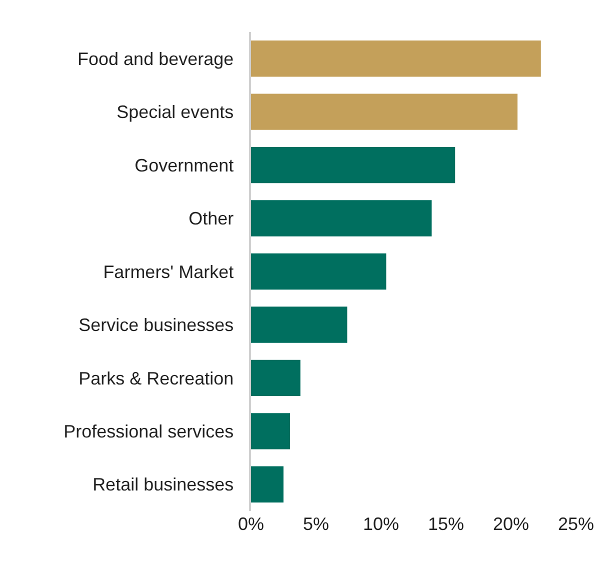 The image size is (615, 569). Describe the element at coordinates (184, 165) in the screenshot. I see `y-tick-label: Government` at that location.